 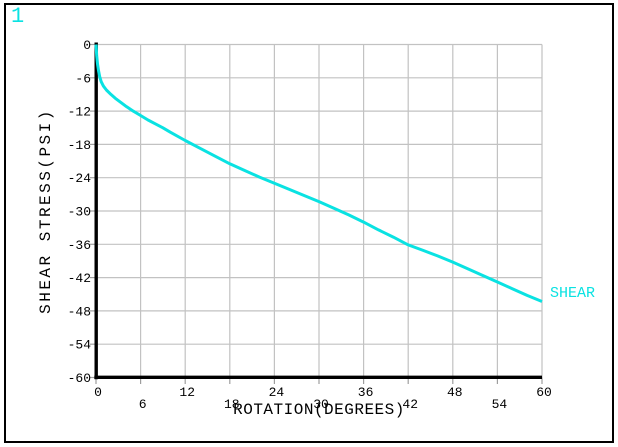 What do you see at coordinates (79, 278) in the screenshot?
I see `y-tick-label: -42` at bounding box center [79, 278].